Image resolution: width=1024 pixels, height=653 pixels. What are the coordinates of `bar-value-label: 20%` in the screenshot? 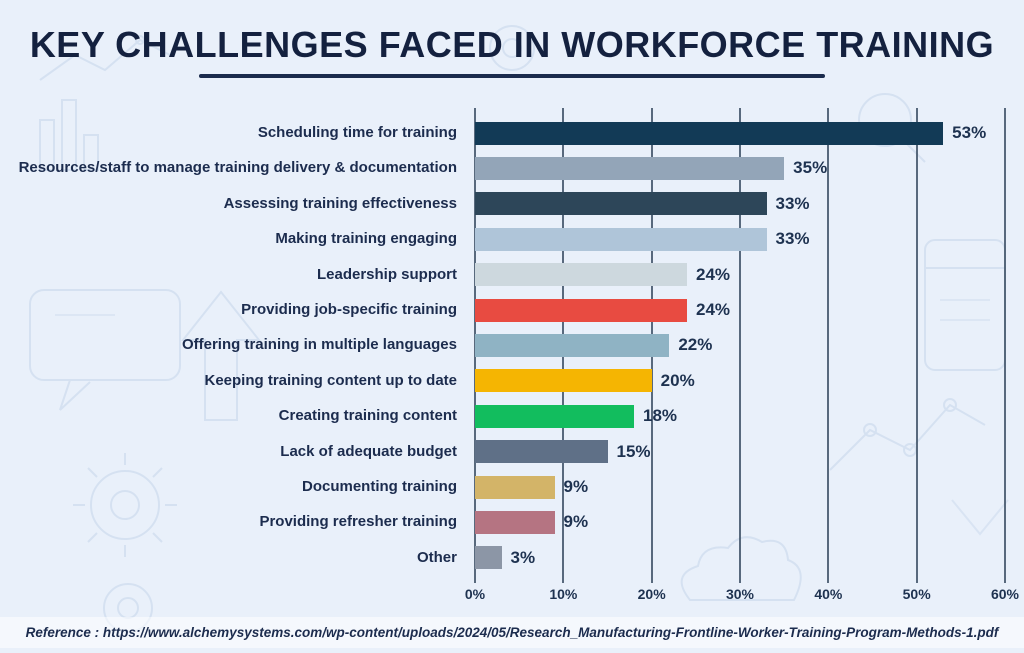 It's located at (677, 380).